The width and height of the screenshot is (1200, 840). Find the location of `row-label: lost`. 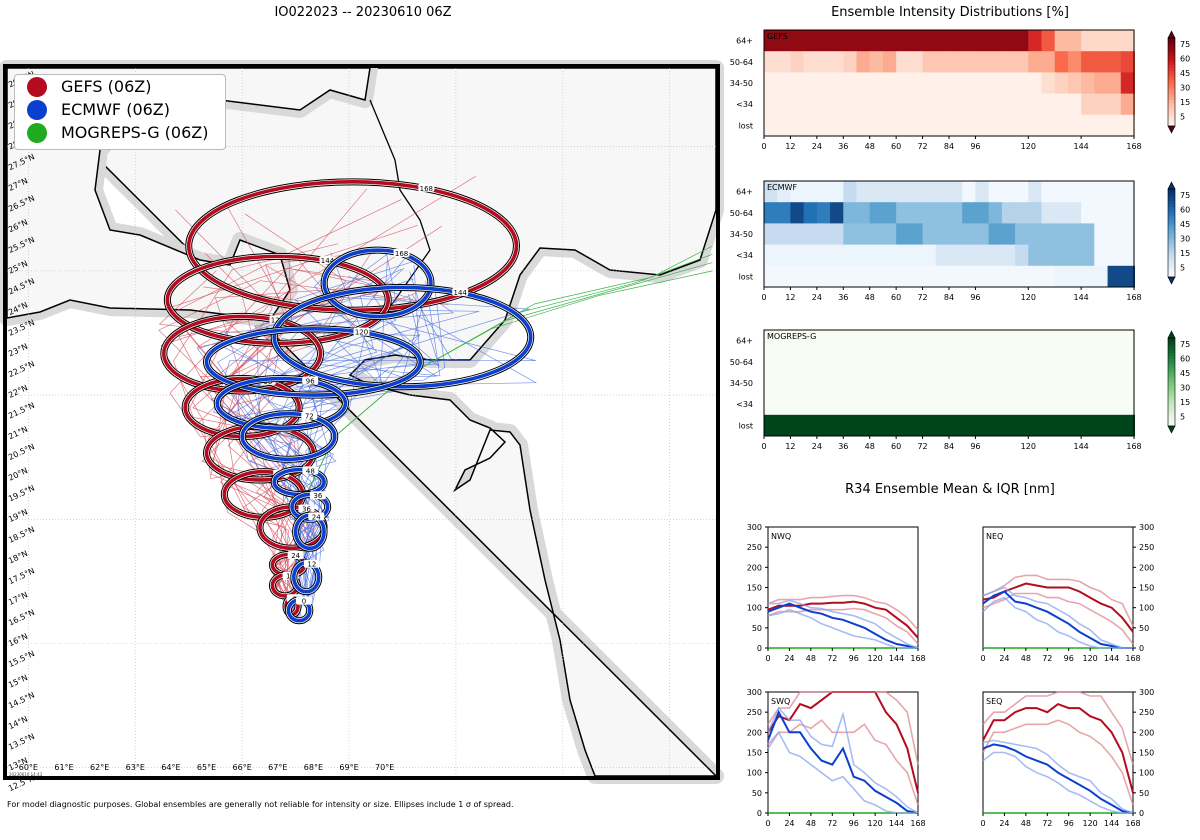

row-label: lost is located at coordinates (746, 425).